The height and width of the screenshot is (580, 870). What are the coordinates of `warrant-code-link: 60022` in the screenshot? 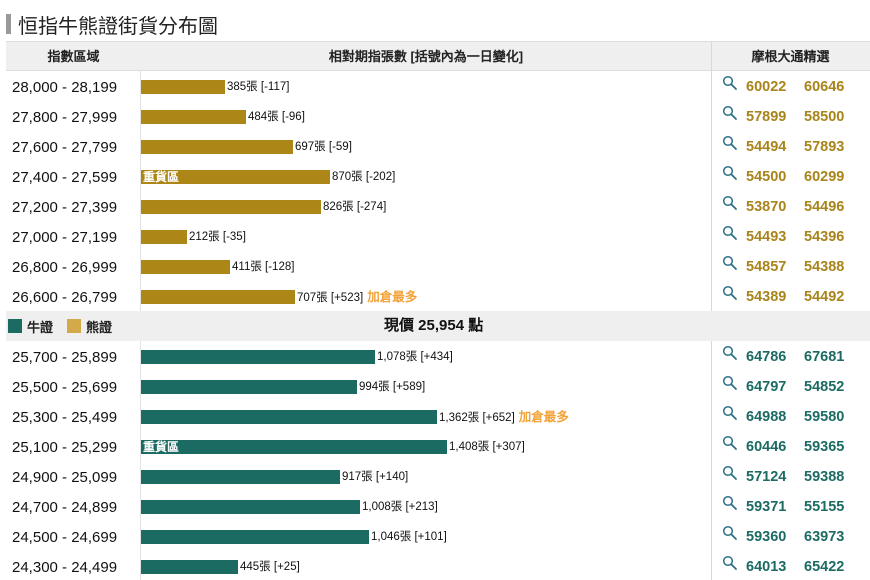 It's located at (766, 87).